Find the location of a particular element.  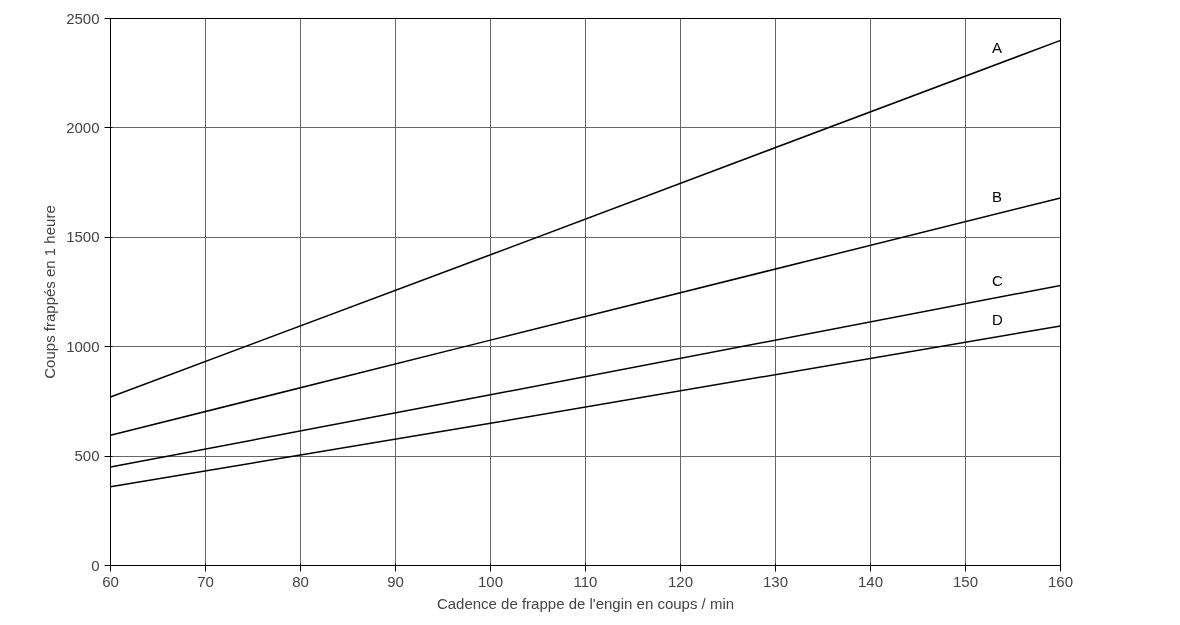

x-tick-label: 90 is located at coordinates (395, 581).